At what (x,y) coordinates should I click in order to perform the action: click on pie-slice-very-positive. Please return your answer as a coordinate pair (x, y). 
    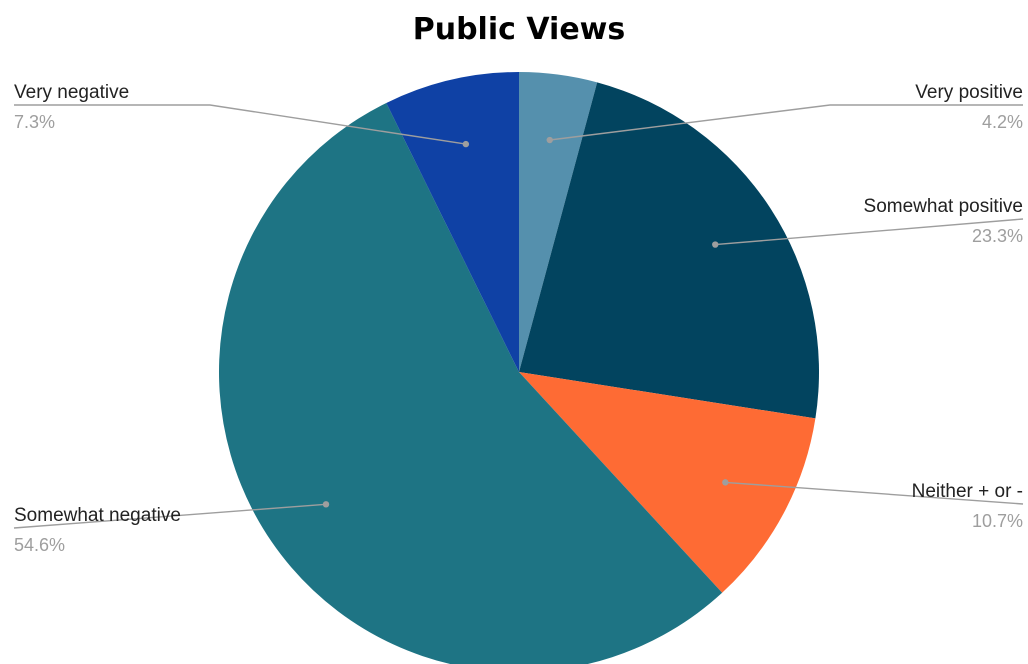
    Looking at the image, I should click on (558, 222).